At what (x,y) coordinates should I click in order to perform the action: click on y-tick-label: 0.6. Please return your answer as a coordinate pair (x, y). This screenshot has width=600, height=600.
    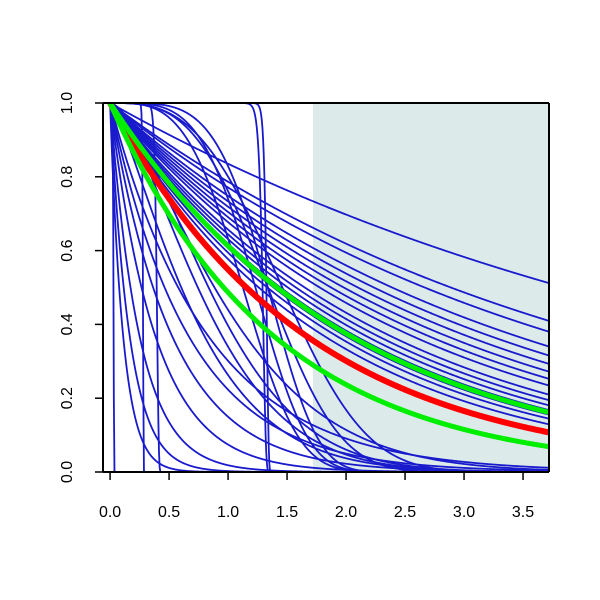
    Looking at the image, I should click on (67, 250).